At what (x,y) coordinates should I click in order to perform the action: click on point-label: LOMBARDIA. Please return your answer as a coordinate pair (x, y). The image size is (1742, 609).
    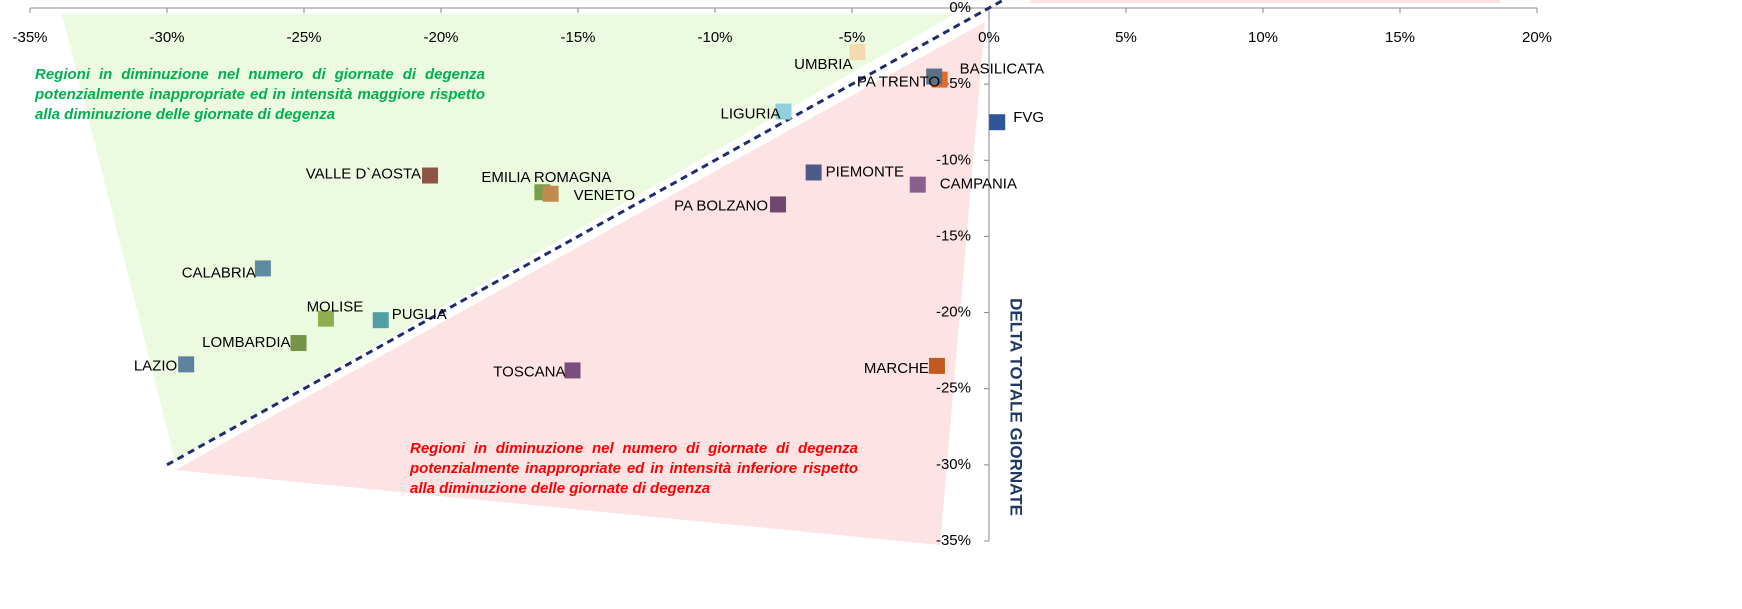
    Looking at the image, I should click on (246, 342).